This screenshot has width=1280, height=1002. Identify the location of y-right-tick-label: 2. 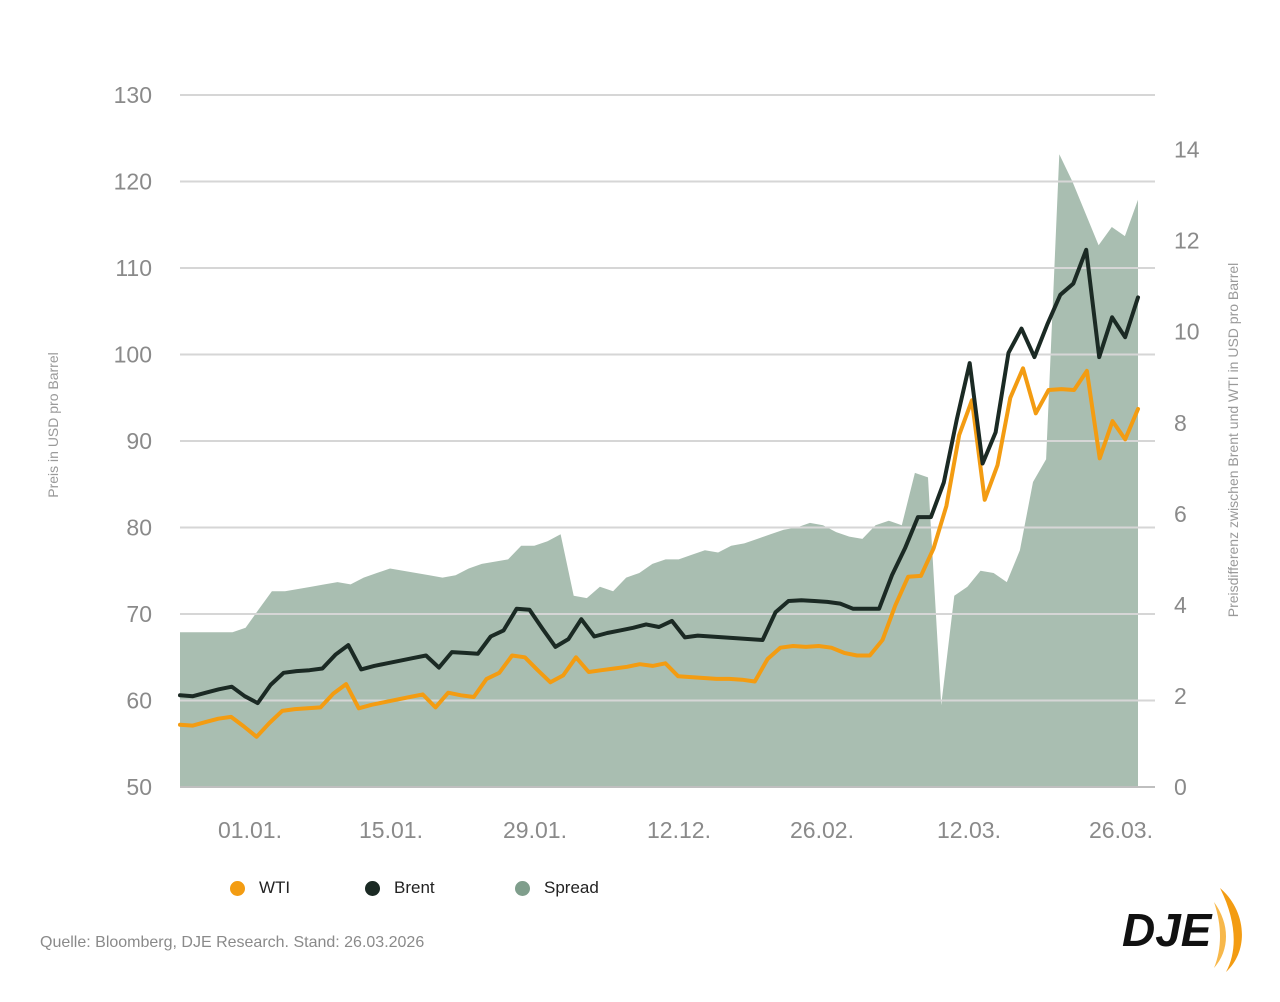
(1180, 696).